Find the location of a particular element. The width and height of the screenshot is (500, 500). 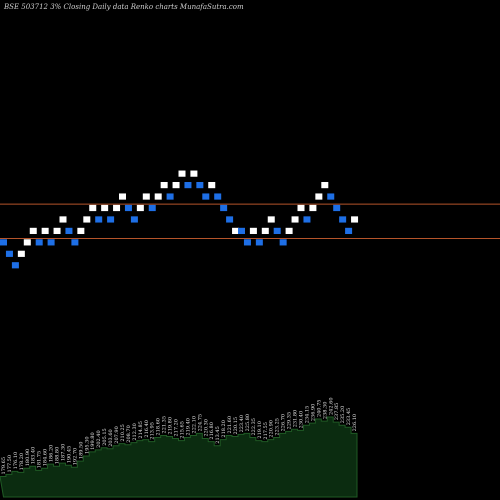

volume-label: 235.20 is located at coordinates (343, 415).